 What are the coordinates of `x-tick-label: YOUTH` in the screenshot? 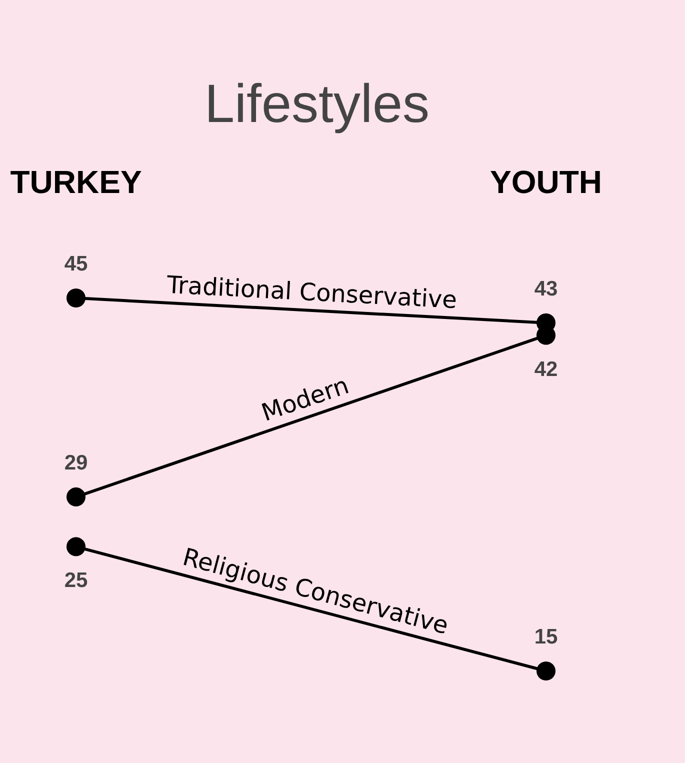 It's located at (546, 182).